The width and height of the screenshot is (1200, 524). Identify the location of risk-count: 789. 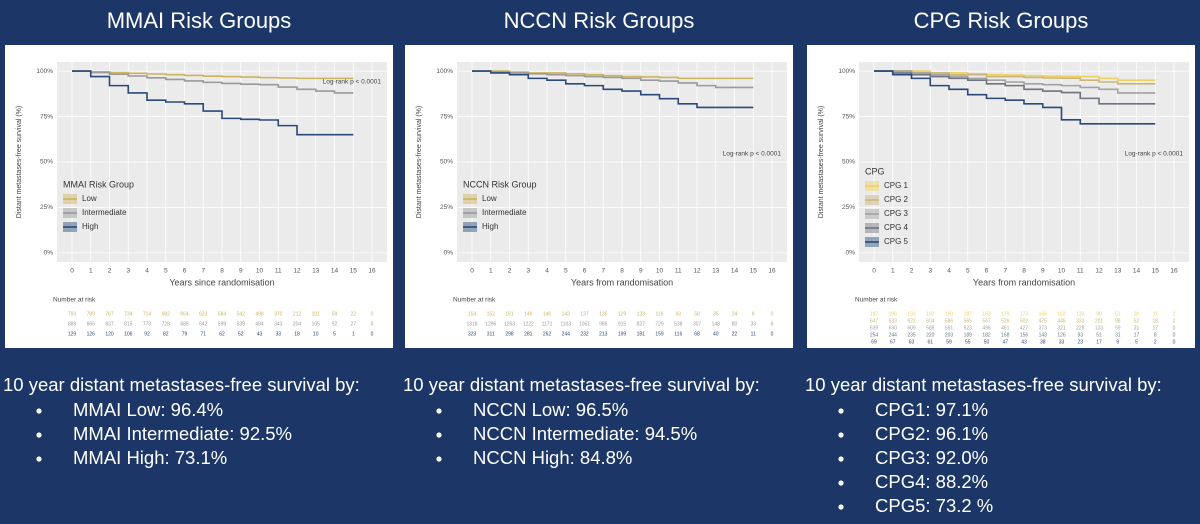
(91, 314).